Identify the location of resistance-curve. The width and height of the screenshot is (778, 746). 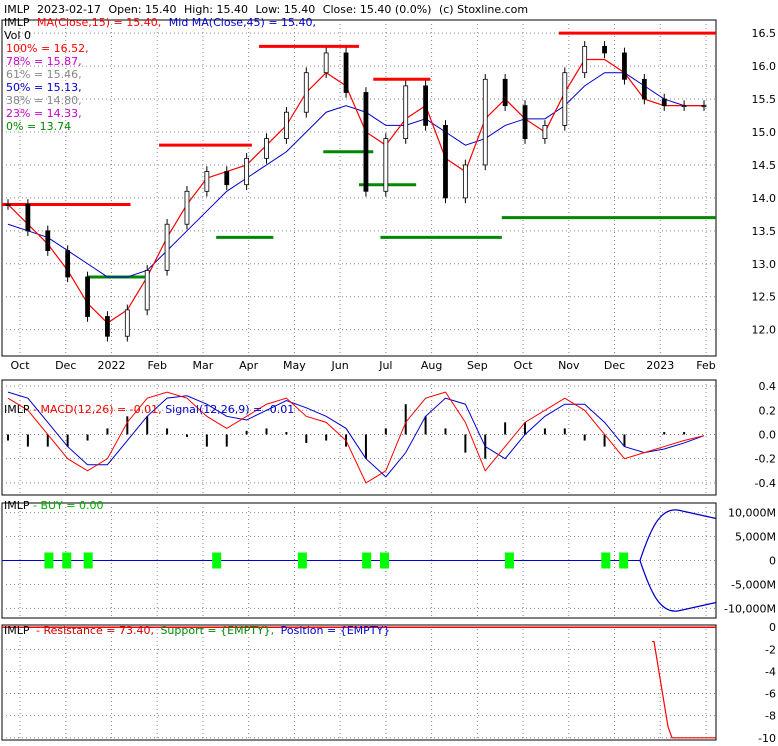
(684, 689).